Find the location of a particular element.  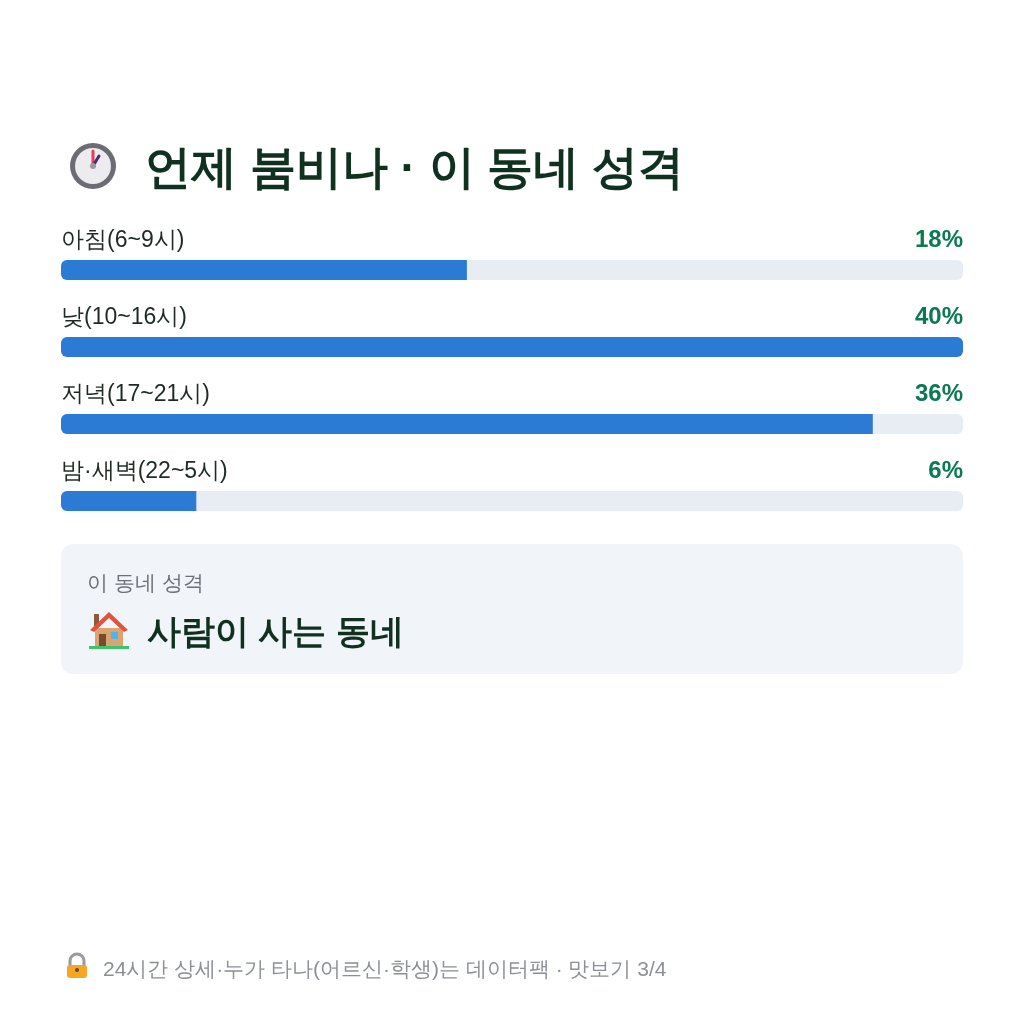

value-label: 40% is located at coordinates (938, 315).